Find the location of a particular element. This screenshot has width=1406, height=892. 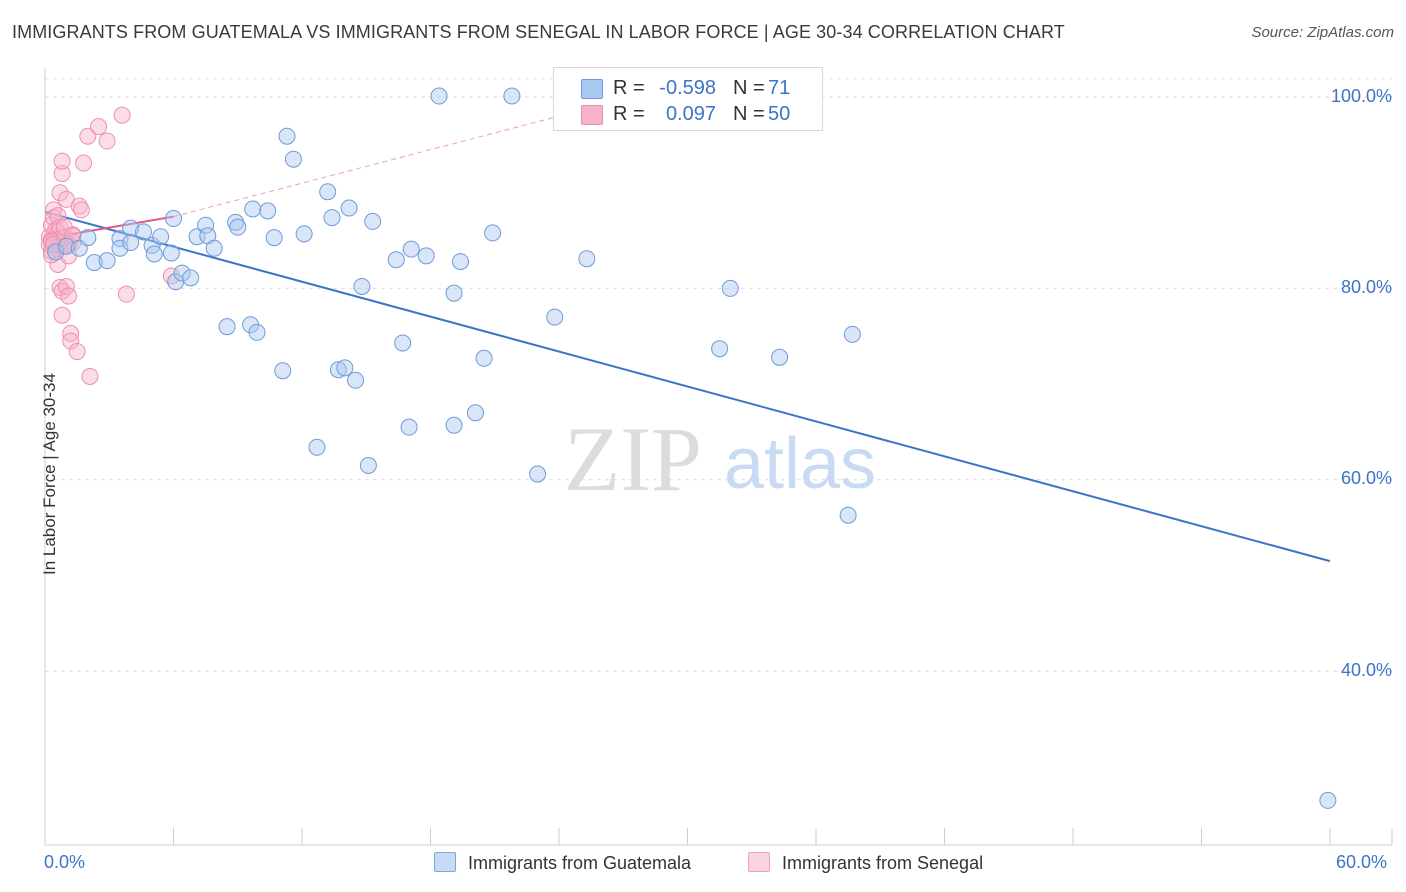

legend-n-value: 50 is located at coordinates (779, 114).